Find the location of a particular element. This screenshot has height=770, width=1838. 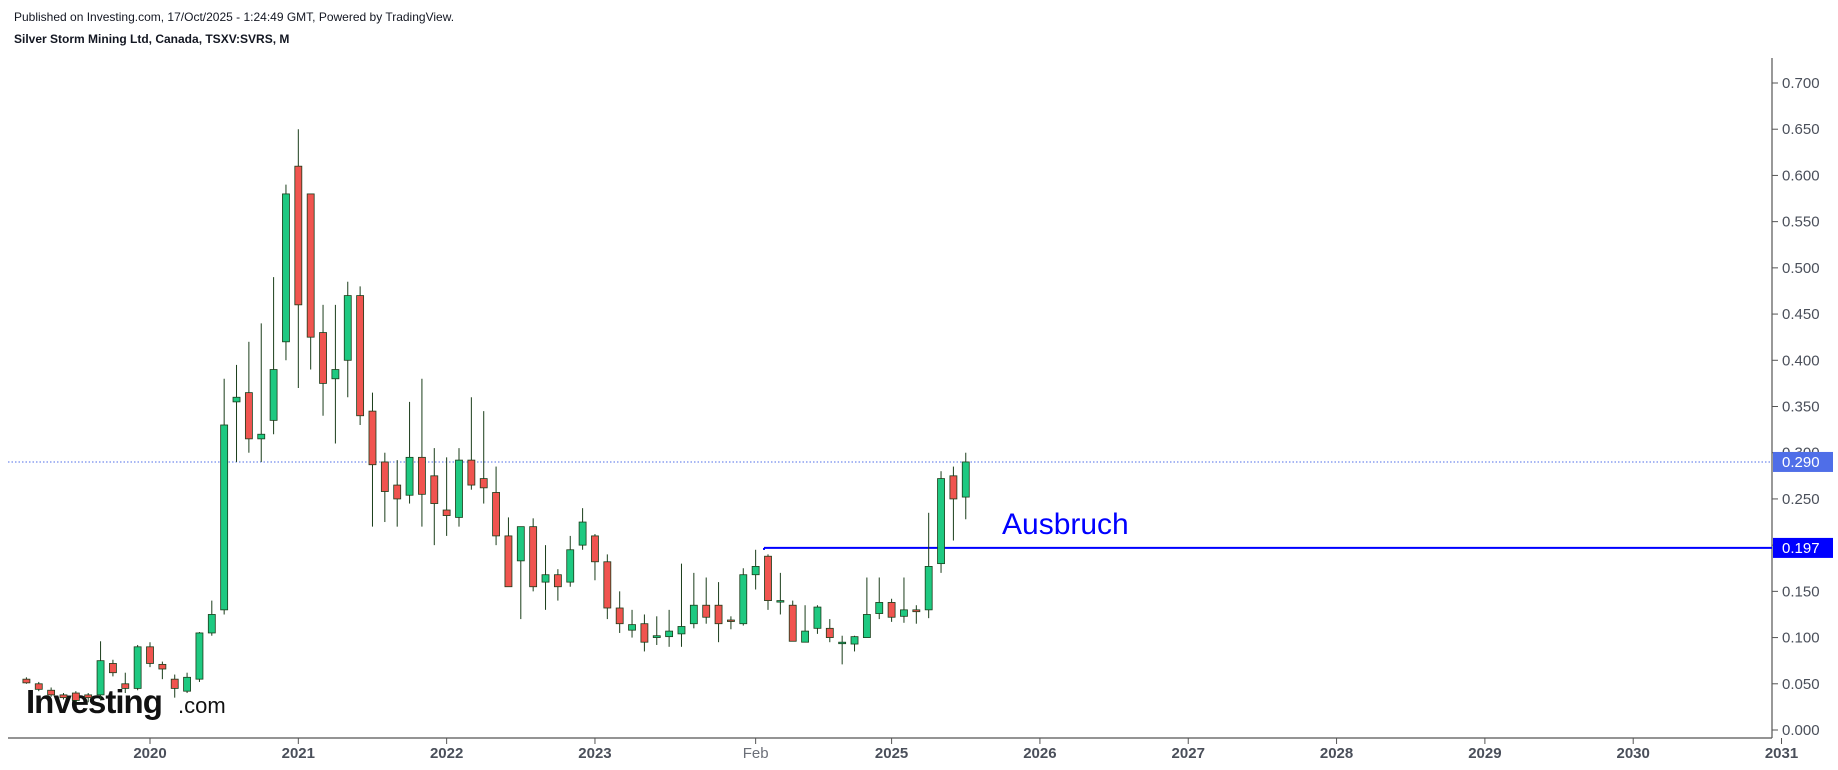

y-tick-label: 0.650 is located at coordinates (1801, 129).